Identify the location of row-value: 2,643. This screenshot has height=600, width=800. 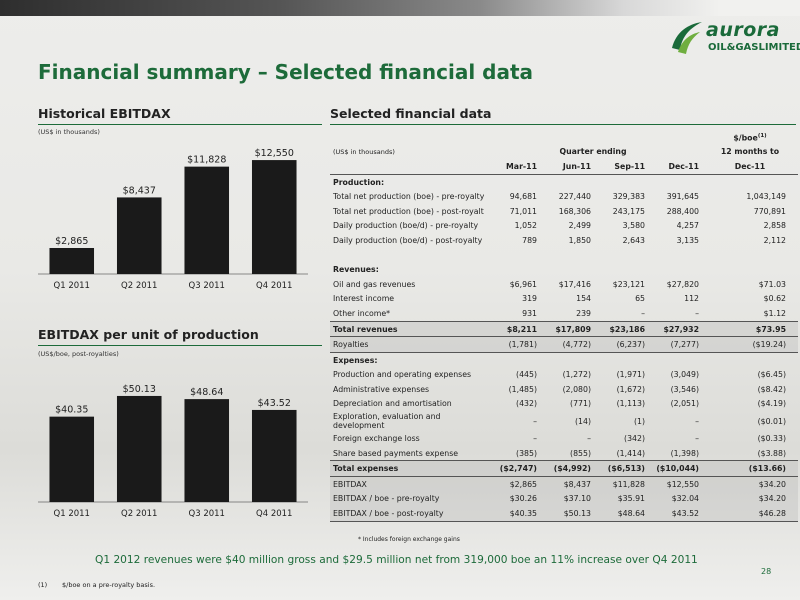
(633, 240).